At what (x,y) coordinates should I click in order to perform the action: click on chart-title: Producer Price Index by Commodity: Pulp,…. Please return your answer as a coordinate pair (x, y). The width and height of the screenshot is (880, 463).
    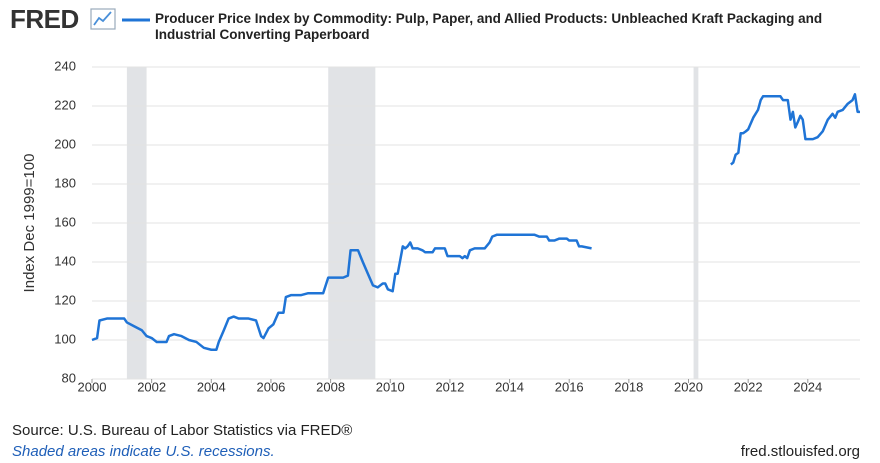
    Looking at the image, I should click on (489, 26).